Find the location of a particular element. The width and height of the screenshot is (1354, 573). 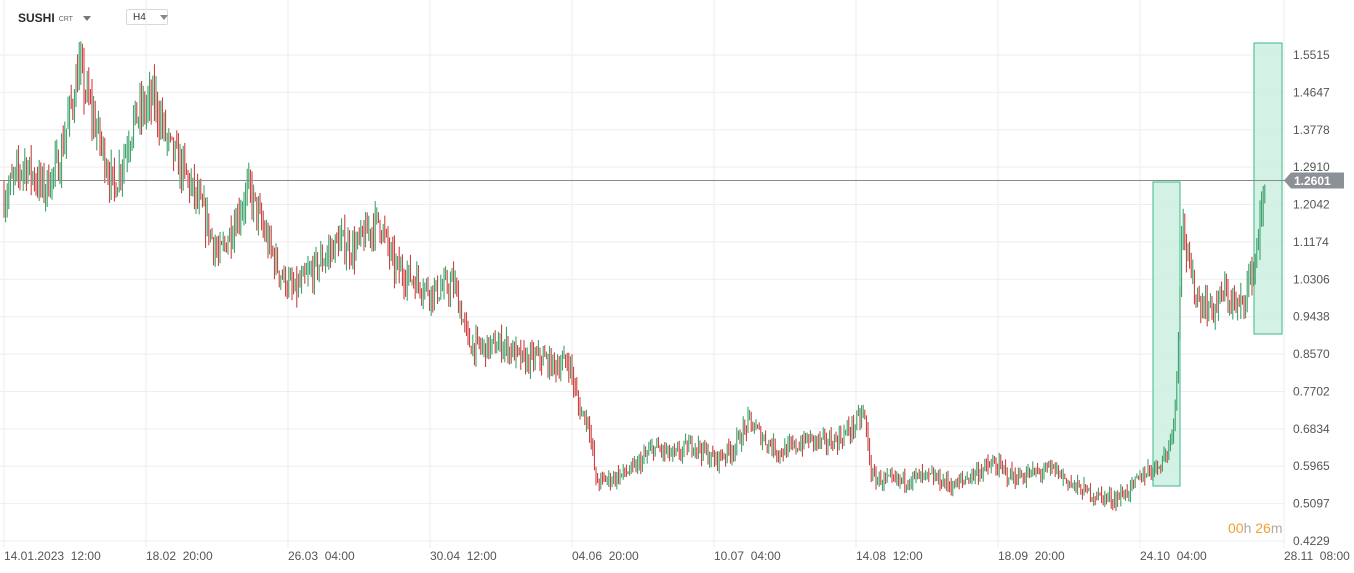

chart-toolbar: SUSHI CRT H4 is located at coordinates (677, 17).